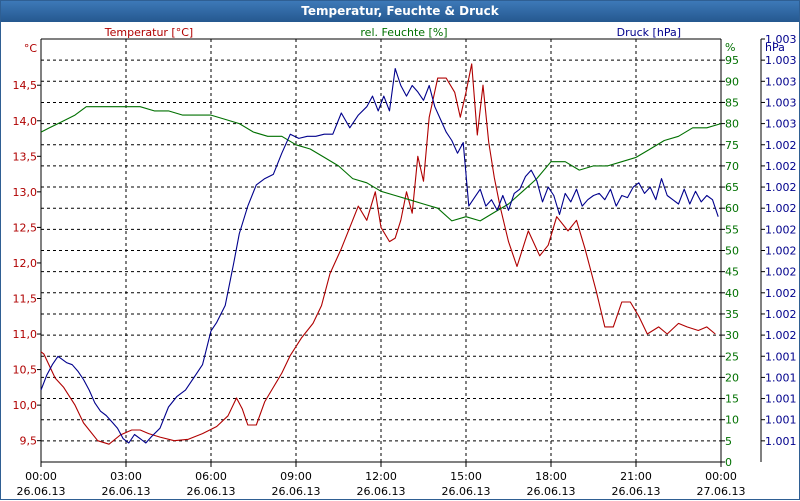 Image resolution: width=800 pixels, height=501 pixels. What do you see at coordinates (732, 60) in the screenshot?
I see `humidity-tick-label: 95` at bounding box center [732, 60].